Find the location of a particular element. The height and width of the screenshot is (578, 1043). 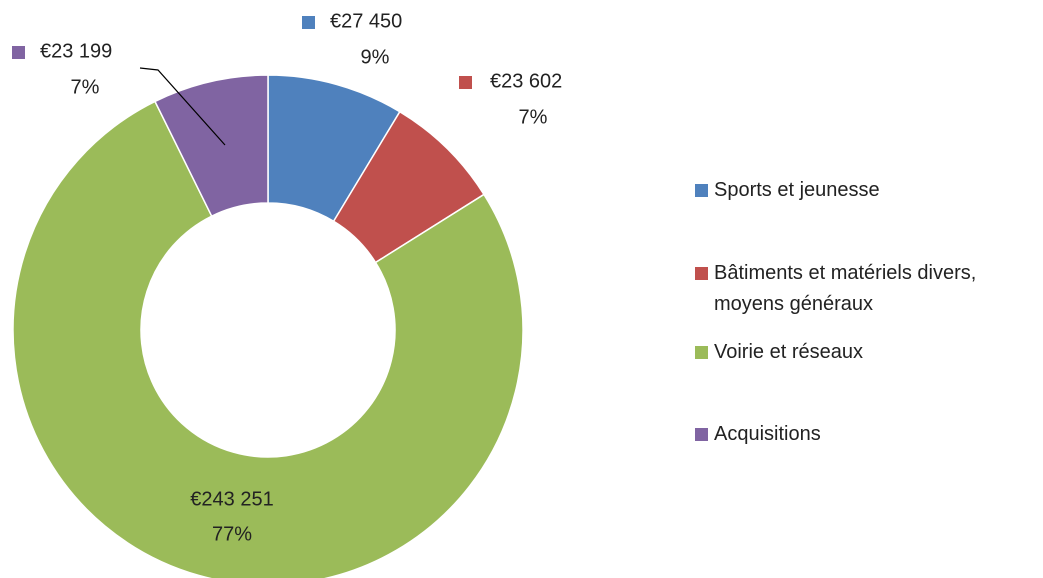

legend-label: Acquisitions is located at coordinates (767, 434).